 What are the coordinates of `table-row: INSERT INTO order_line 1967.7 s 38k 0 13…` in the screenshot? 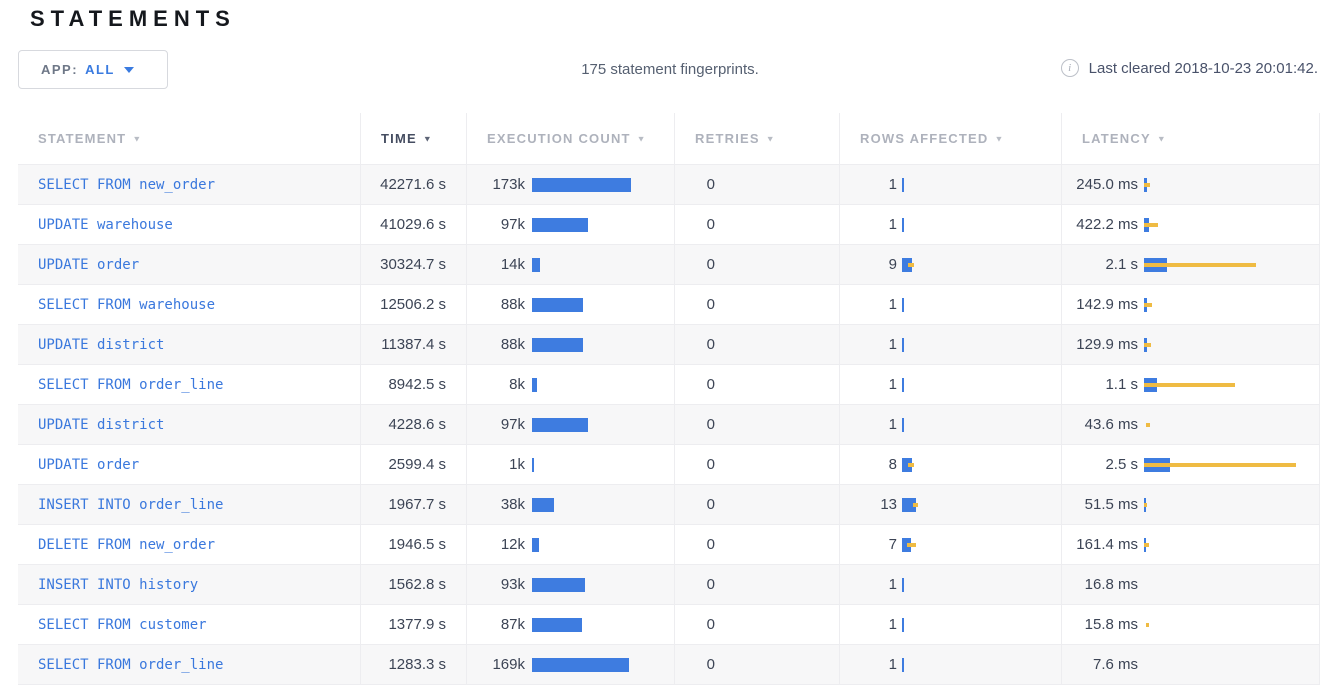 It's located at (668, 505).